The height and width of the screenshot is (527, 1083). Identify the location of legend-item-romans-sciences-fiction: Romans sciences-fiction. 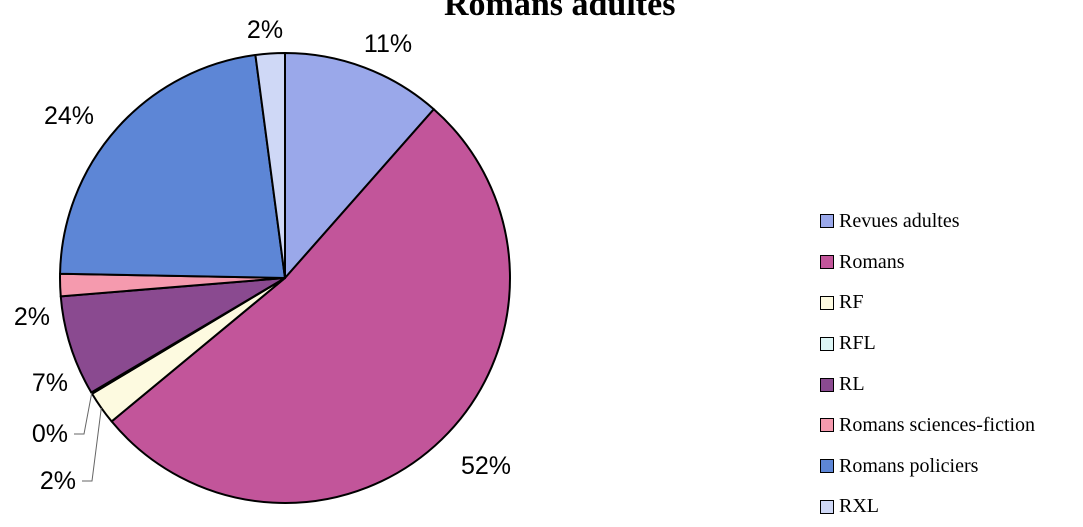
(951, 425).